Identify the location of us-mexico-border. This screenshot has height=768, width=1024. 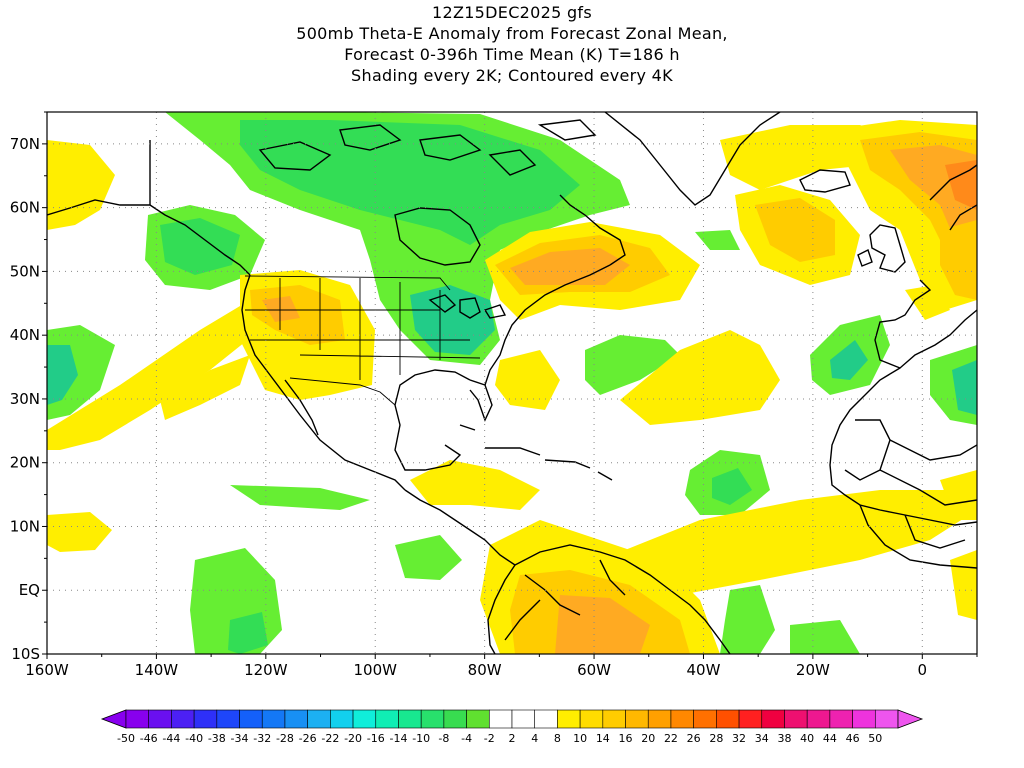
(342, 391).